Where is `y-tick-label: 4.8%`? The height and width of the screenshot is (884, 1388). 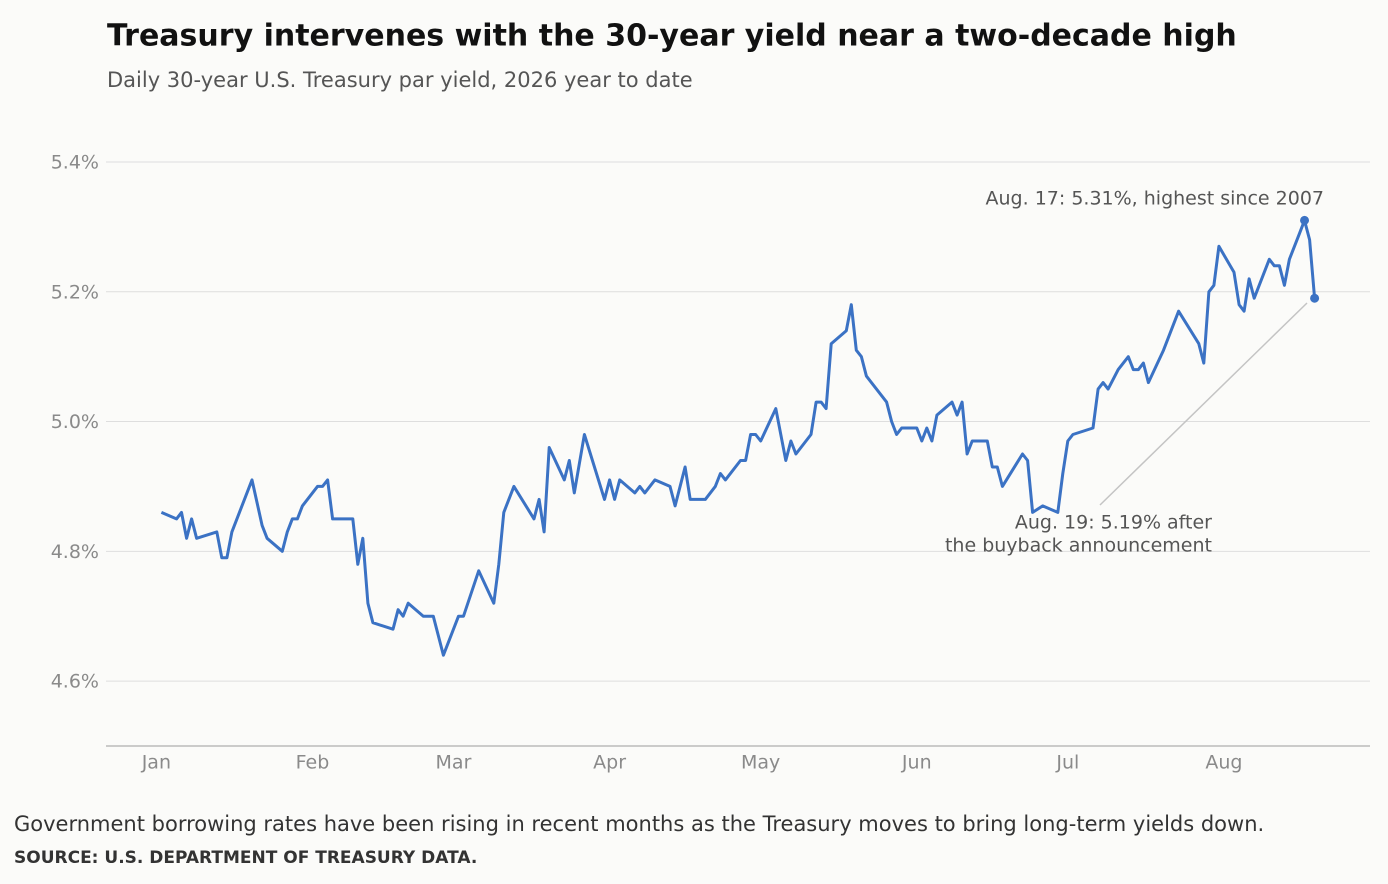
y-tick-label: 4.8% is located at coordinates (75, 552).